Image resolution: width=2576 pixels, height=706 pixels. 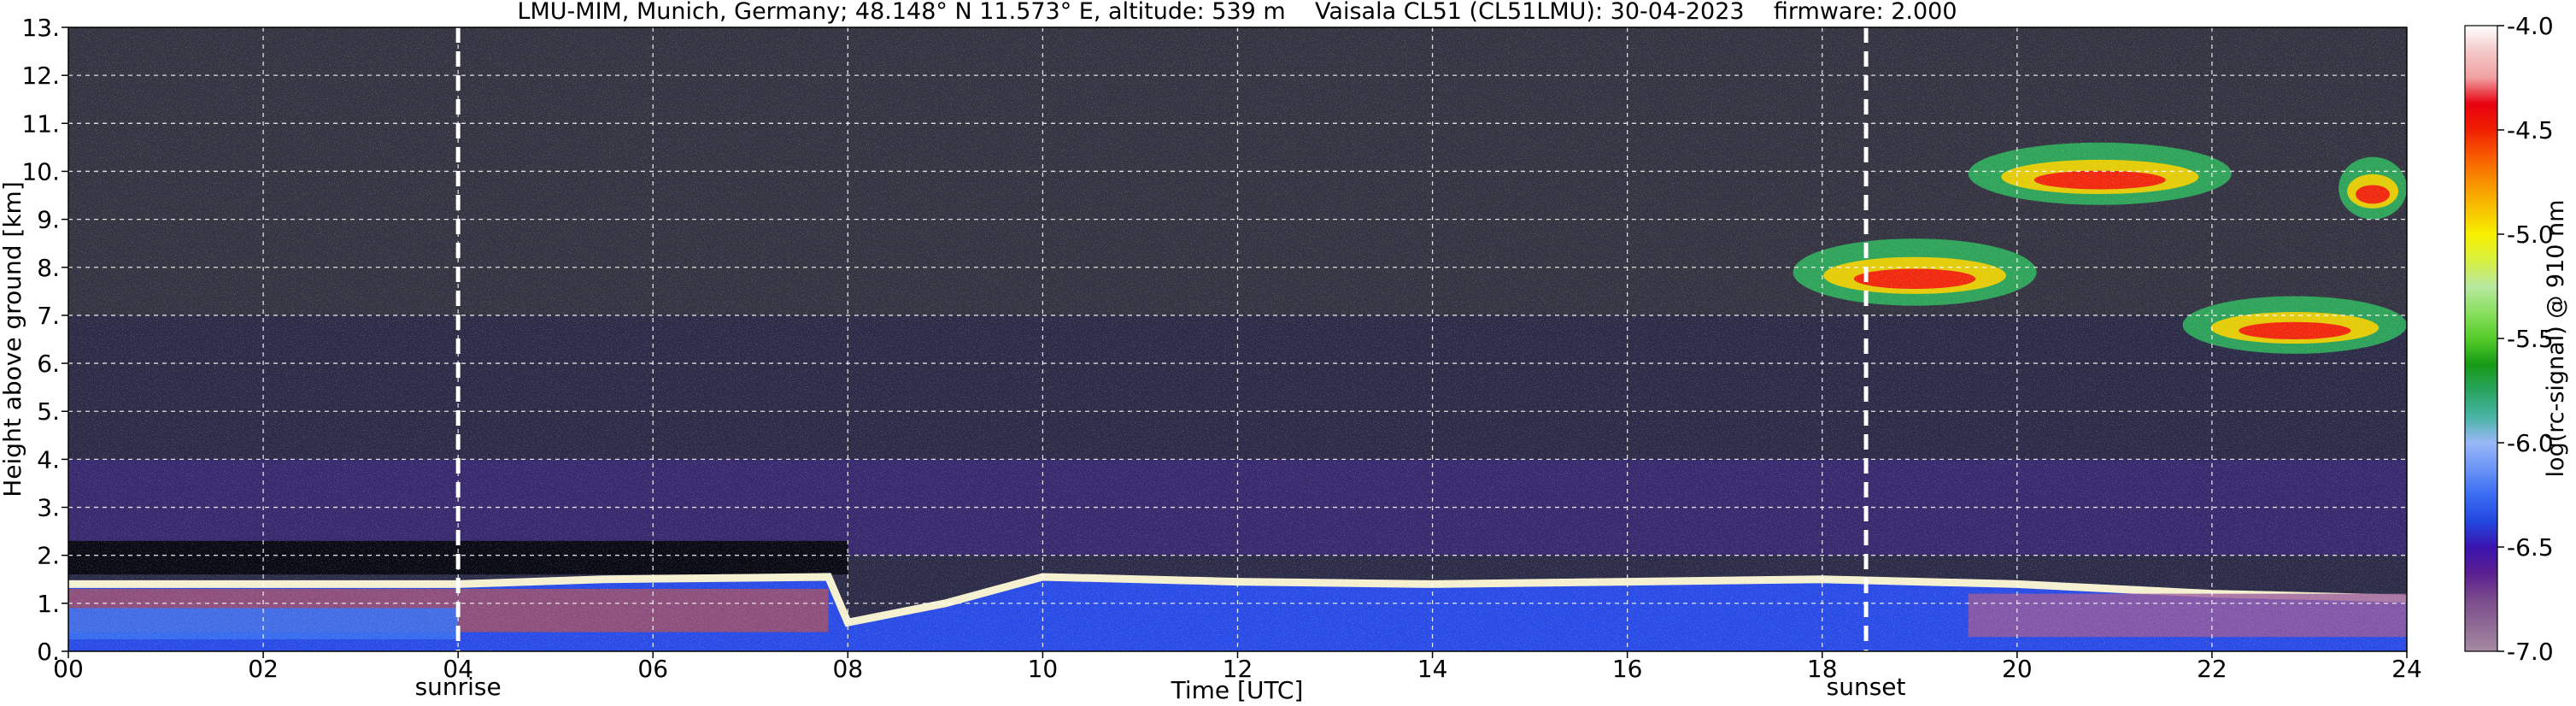 What do you see at coordinates (1432, 669) in the screenshot?
I see `x-tick-label: 14` at bounding box center [1432, 669].